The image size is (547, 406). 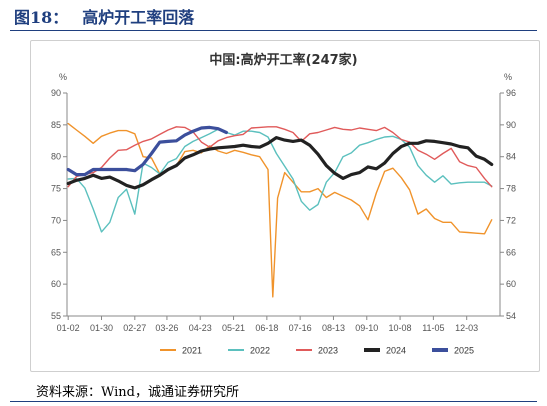 I want to click on y-tick-right-label: 84, so click(x=511, y=157).